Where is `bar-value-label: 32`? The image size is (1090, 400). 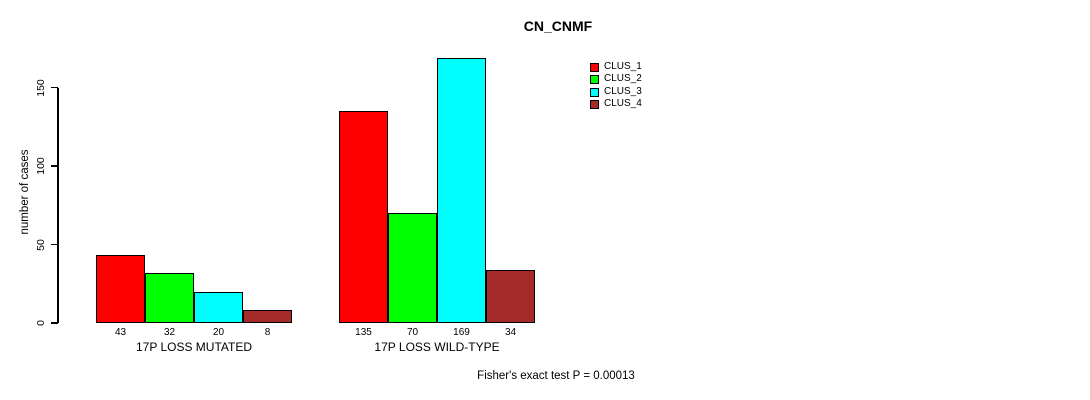 bar-value-label: 32 is located at coordinates (169, 332).